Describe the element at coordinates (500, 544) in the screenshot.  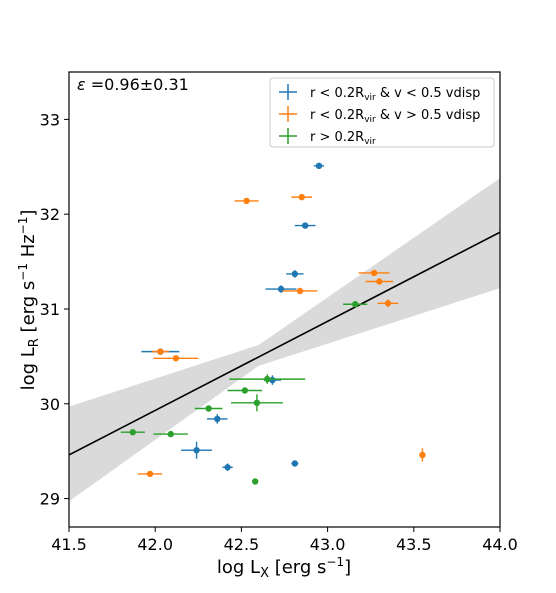
I see `x-tick-label: 44.0` at that location.